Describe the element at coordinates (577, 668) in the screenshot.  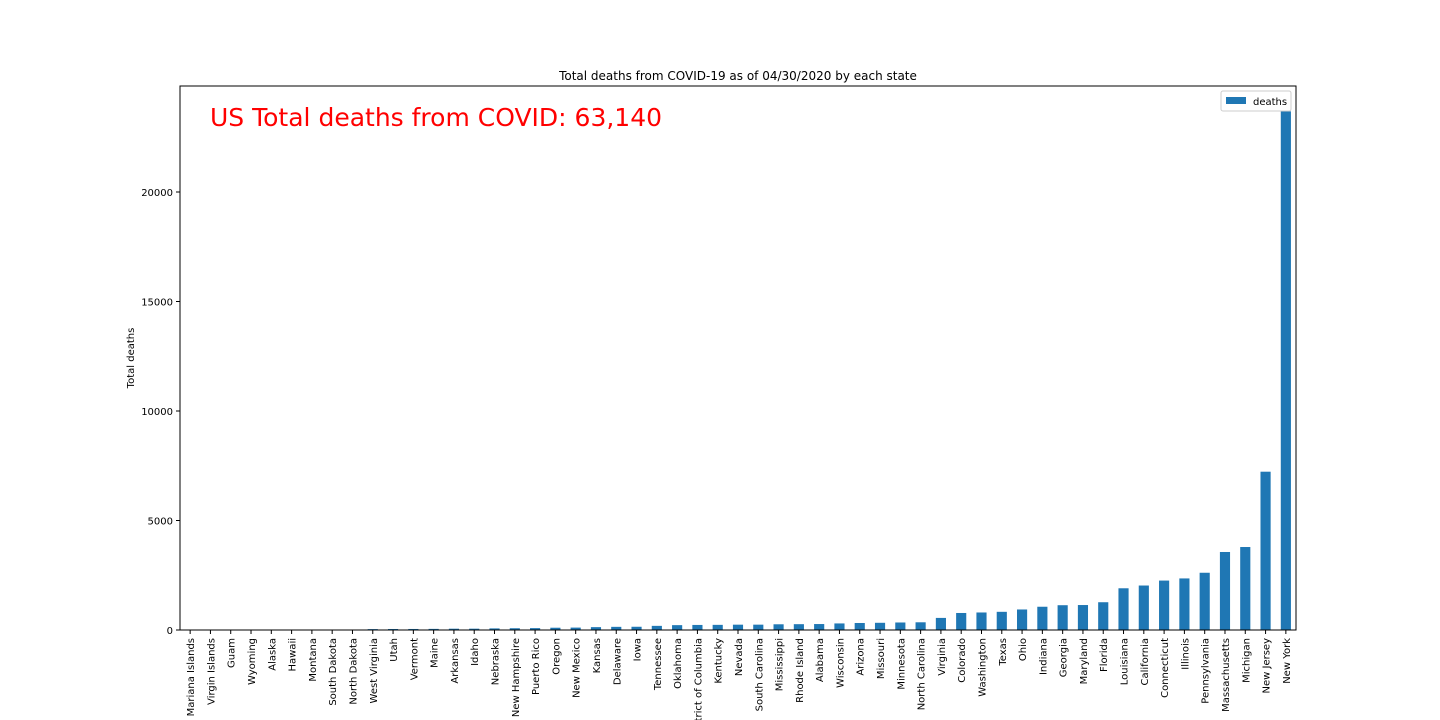
I see `x-tick-label: New Mexico` at that location.